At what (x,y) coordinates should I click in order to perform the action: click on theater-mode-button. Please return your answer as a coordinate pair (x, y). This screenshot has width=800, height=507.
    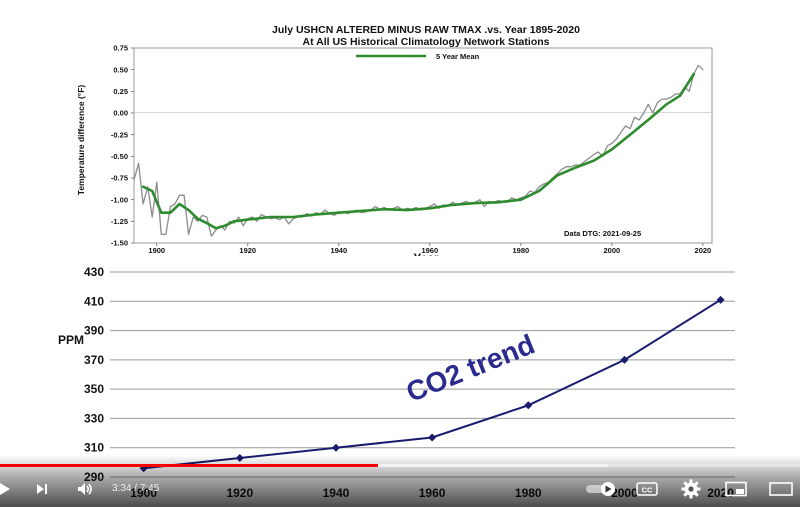
    Looking at the image, I should click on (781, 489).